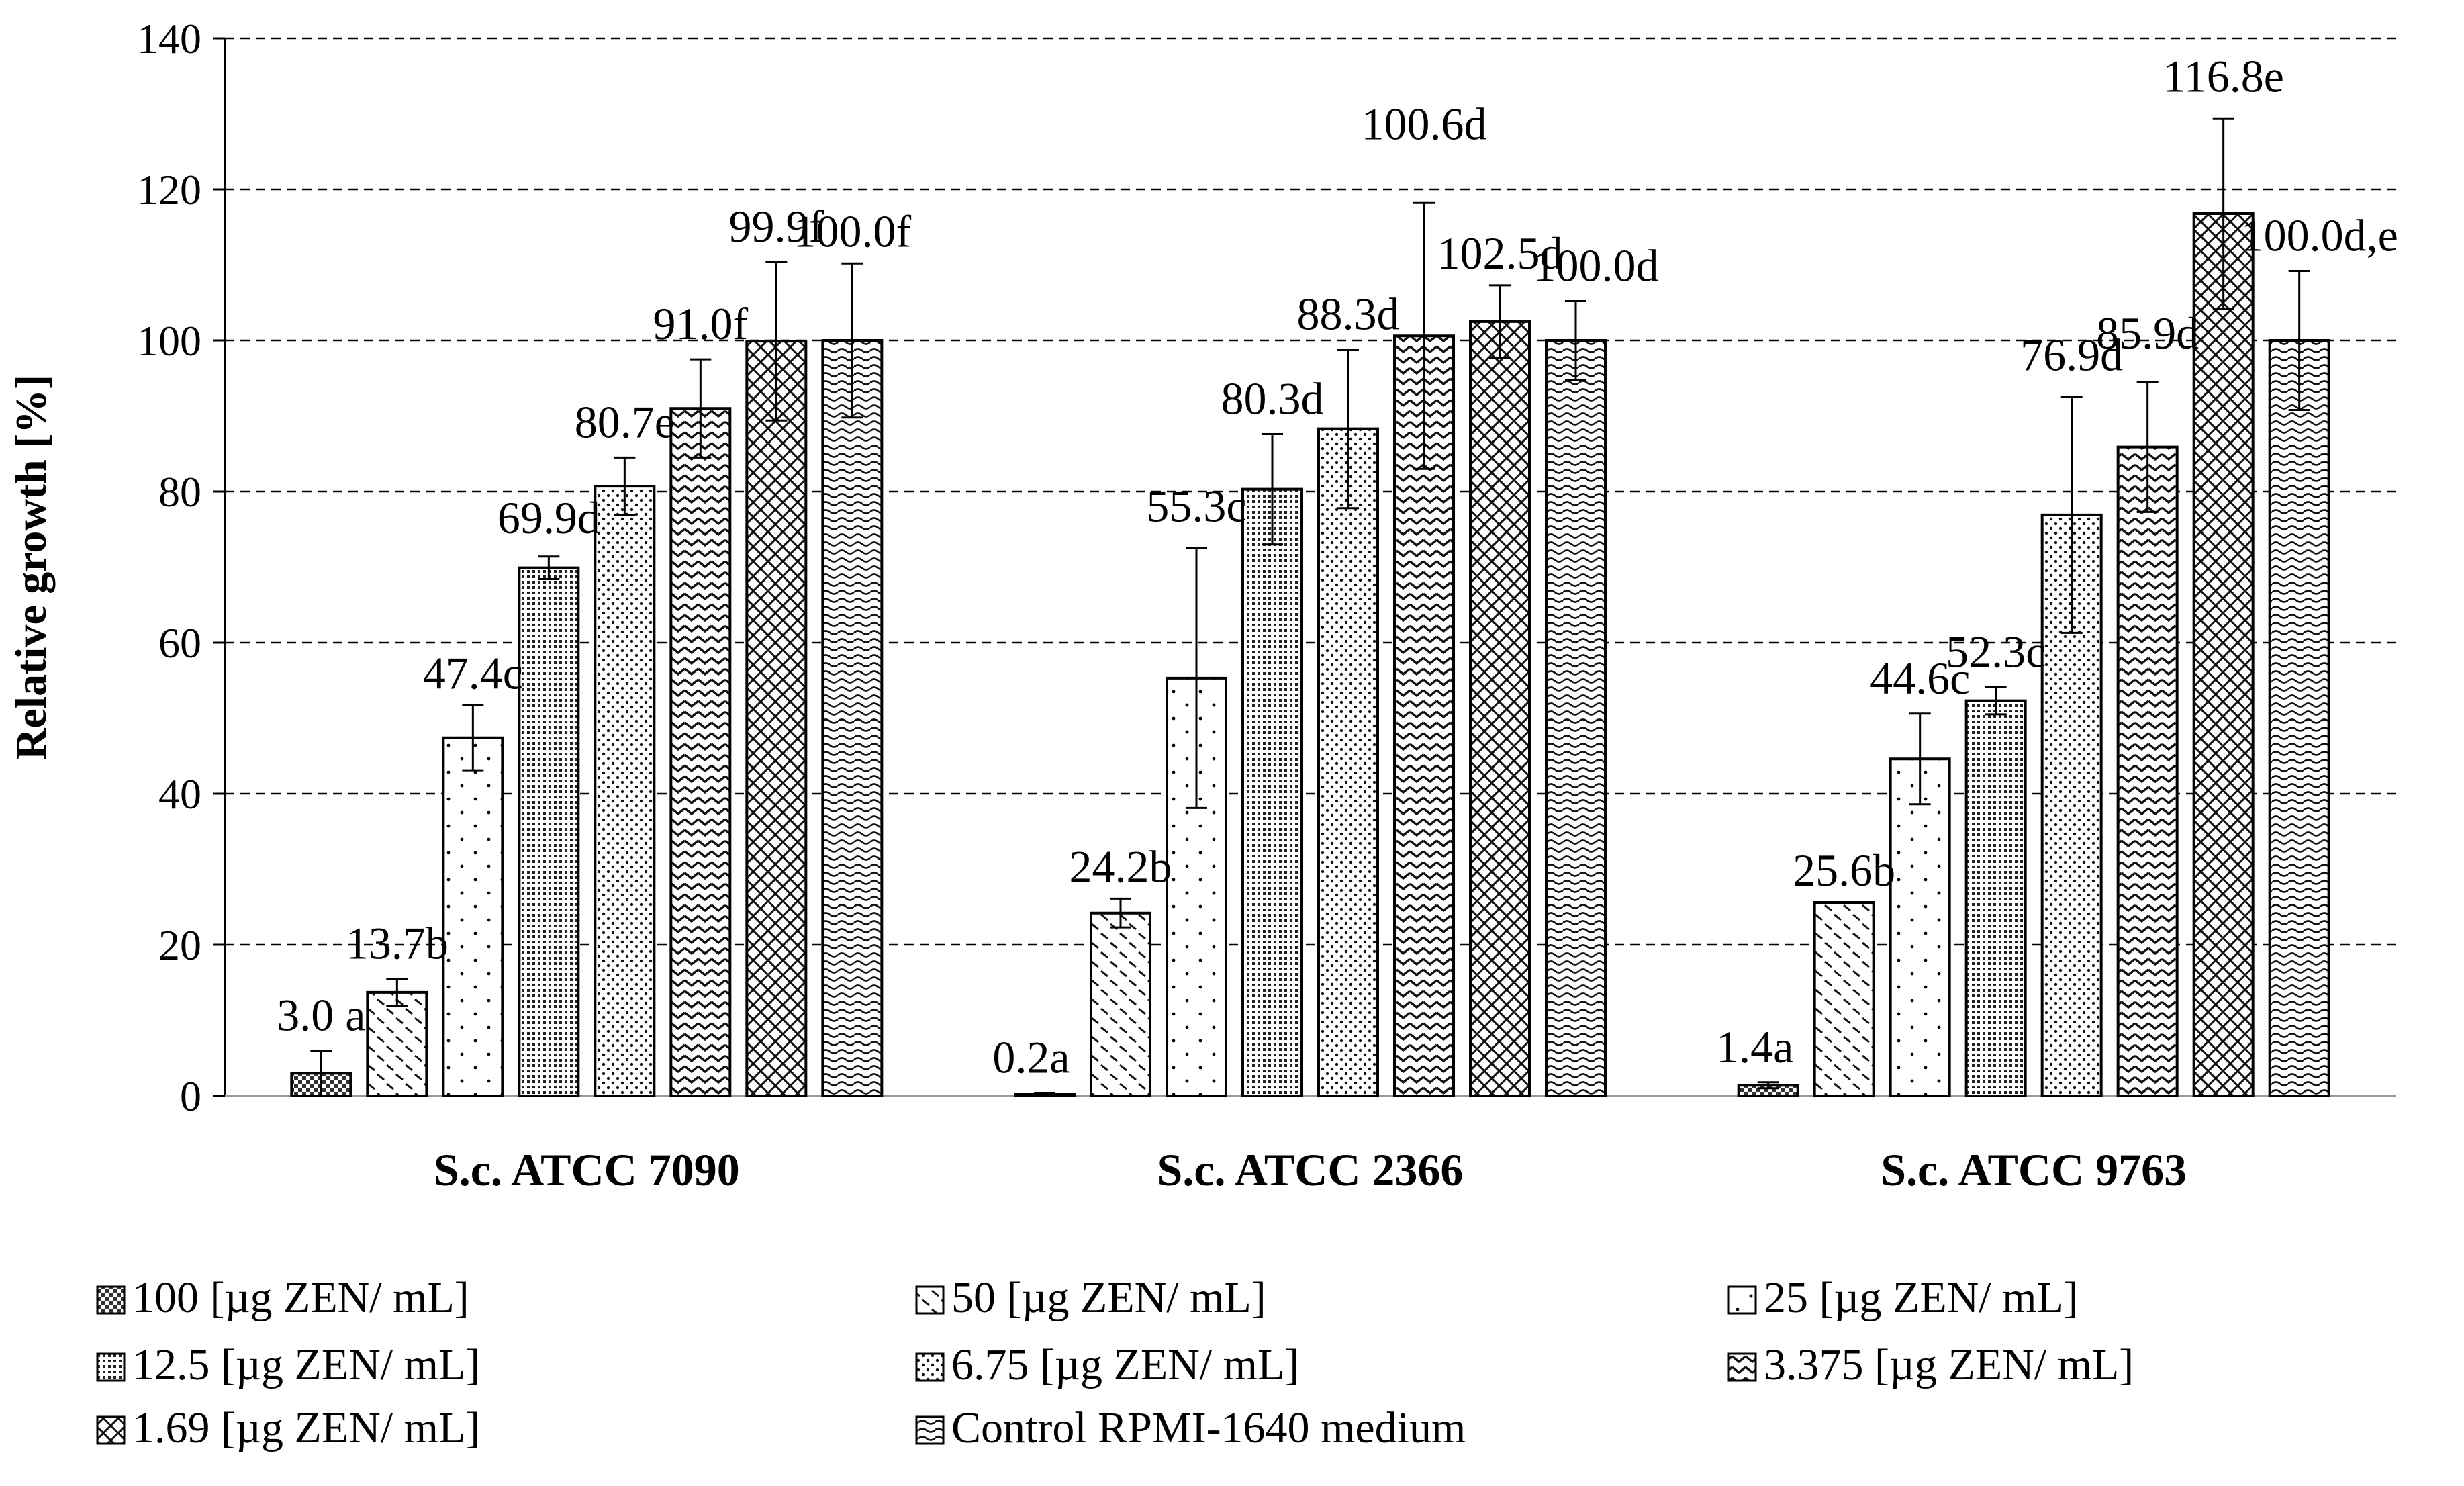 This screenshot has width=2464, height=1486. I want to click on y-tick-label: 100, so click(169, 341).